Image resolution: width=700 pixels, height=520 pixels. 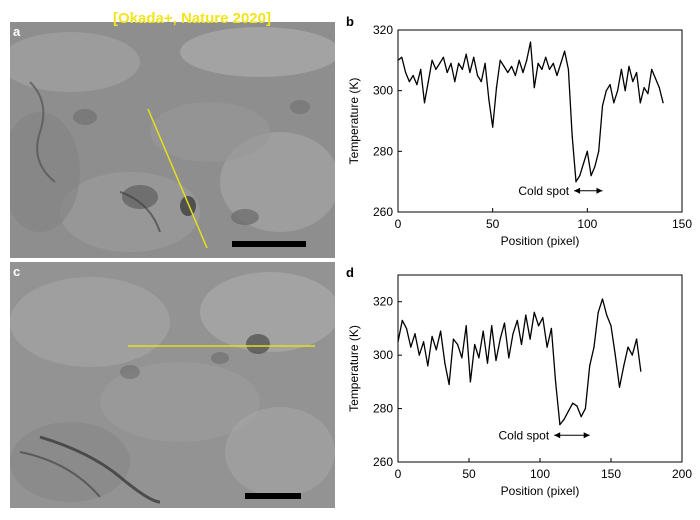 I want to click on chart-b-x-tick-label: 0, so click(x=398, y=224).